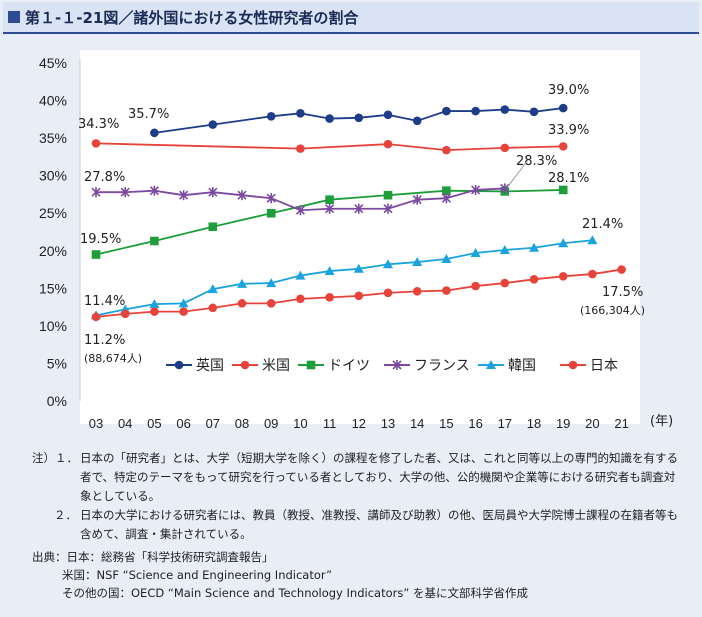  What do you see at coordinates (271, 423) in the screenshot?
I see `x-tick-label: 09` at bounding box center [271, 423].